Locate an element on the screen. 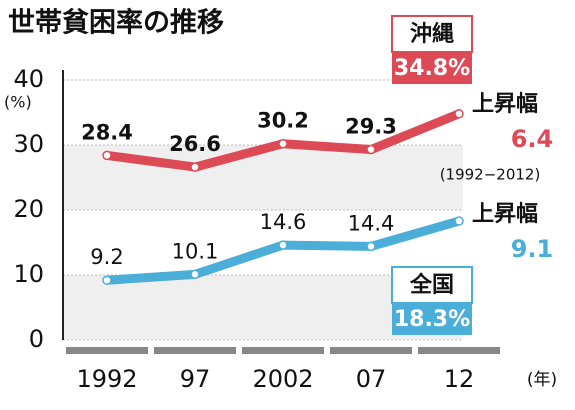 The image size is (575, 410). y-tick-label: 30 is located at coordinates (28, 144).